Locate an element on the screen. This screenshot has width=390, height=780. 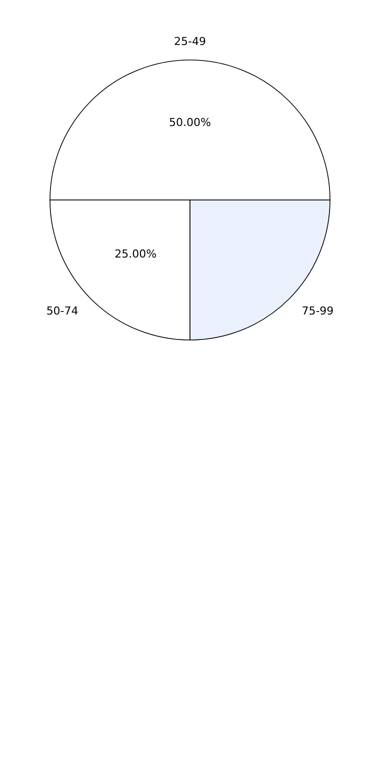
slice-label: 25-49 is located at coordinates (190, 41).